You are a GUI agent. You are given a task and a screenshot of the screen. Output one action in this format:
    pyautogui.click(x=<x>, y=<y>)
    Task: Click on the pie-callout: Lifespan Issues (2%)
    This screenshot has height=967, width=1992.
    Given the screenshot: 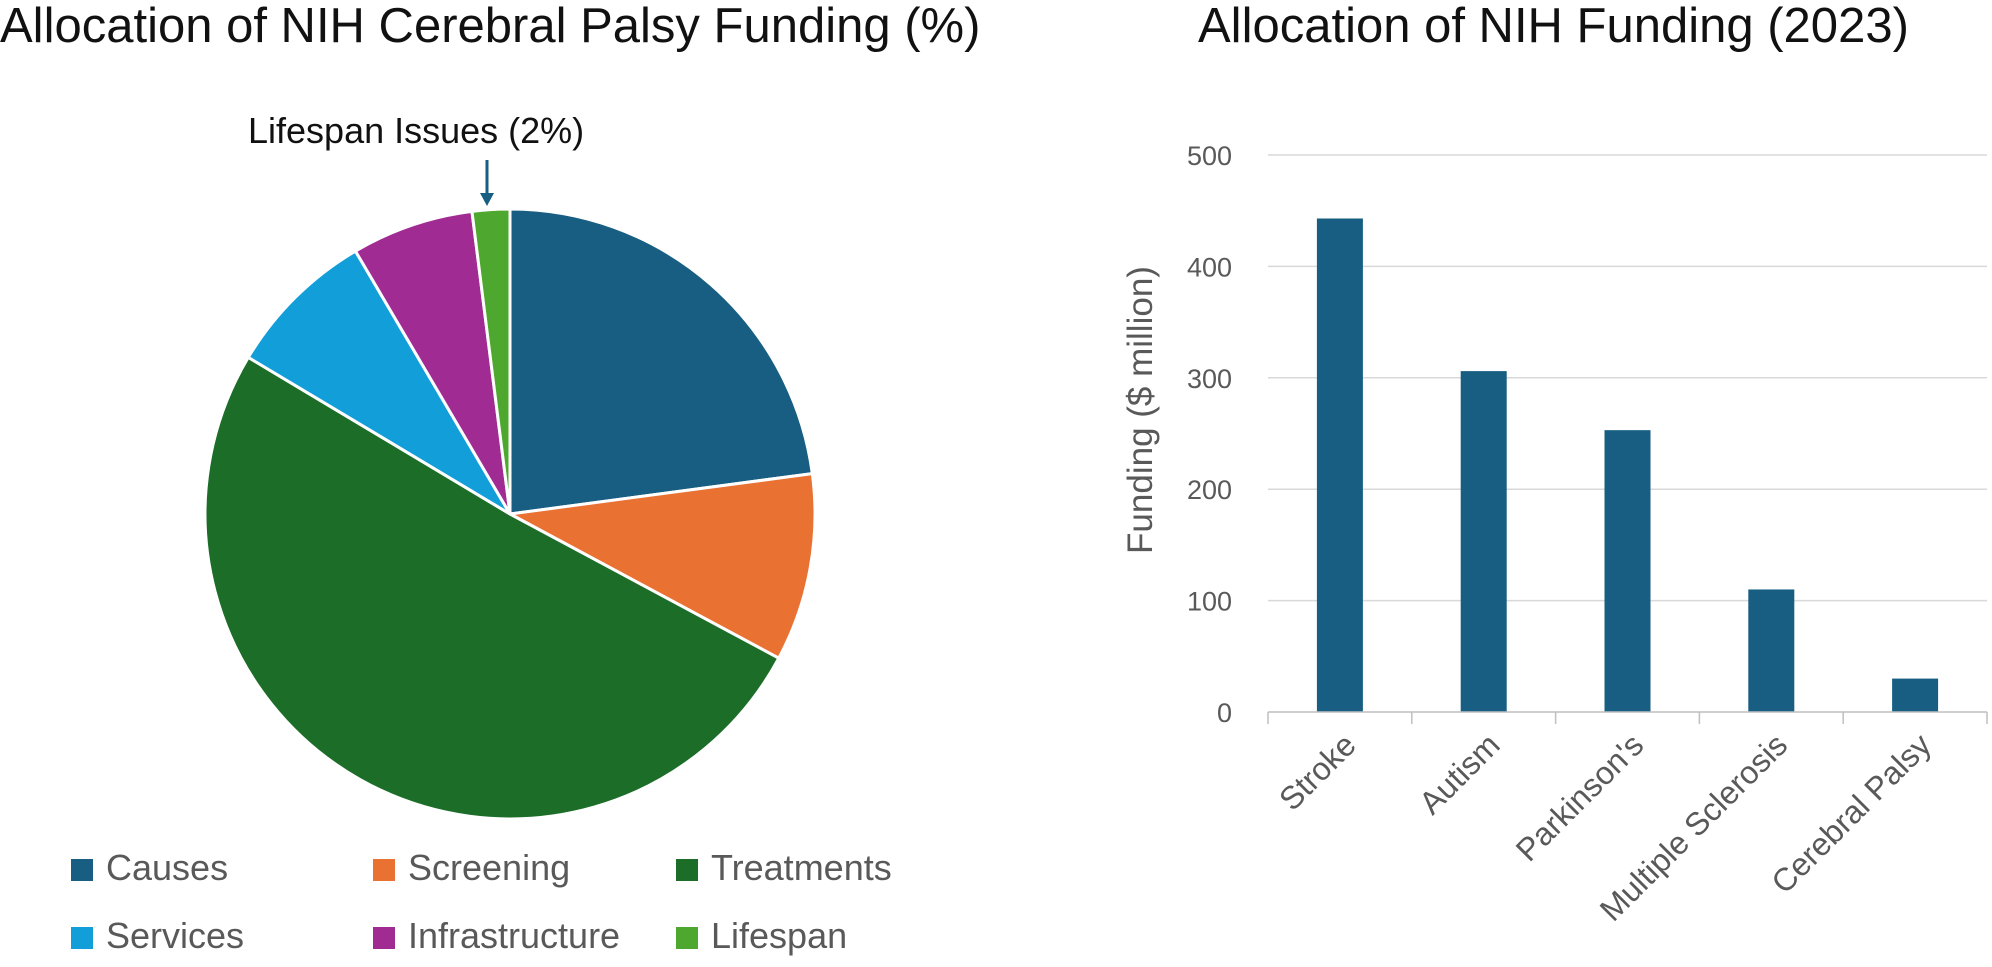 What is the action you would take?
    pyautogui.click(x=416, y=158)
    